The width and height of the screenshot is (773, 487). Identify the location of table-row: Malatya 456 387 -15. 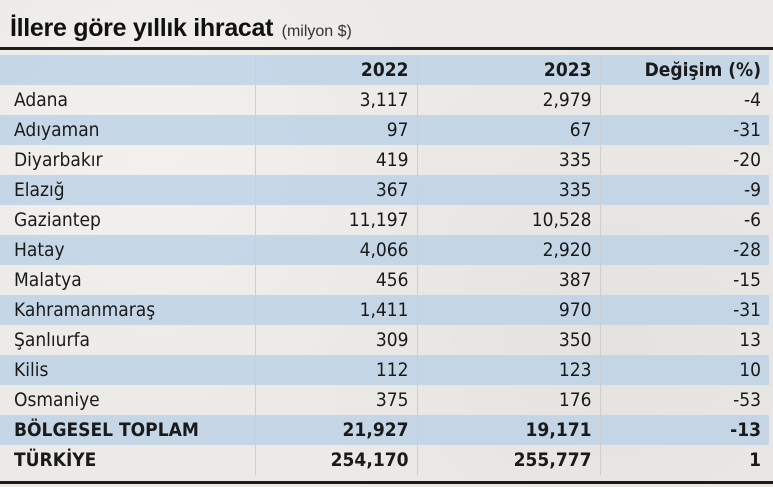
(384, 280).